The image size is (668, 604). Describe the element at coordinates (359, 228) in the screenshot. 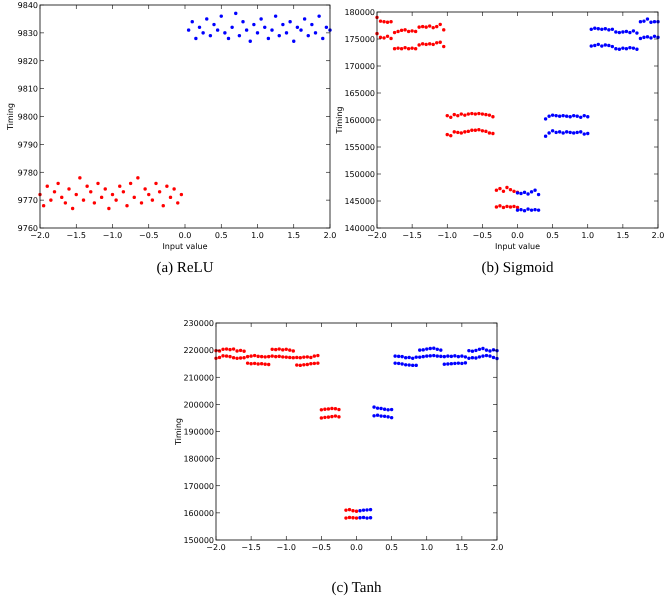

I see `y-tick-label: 140000` at that location.